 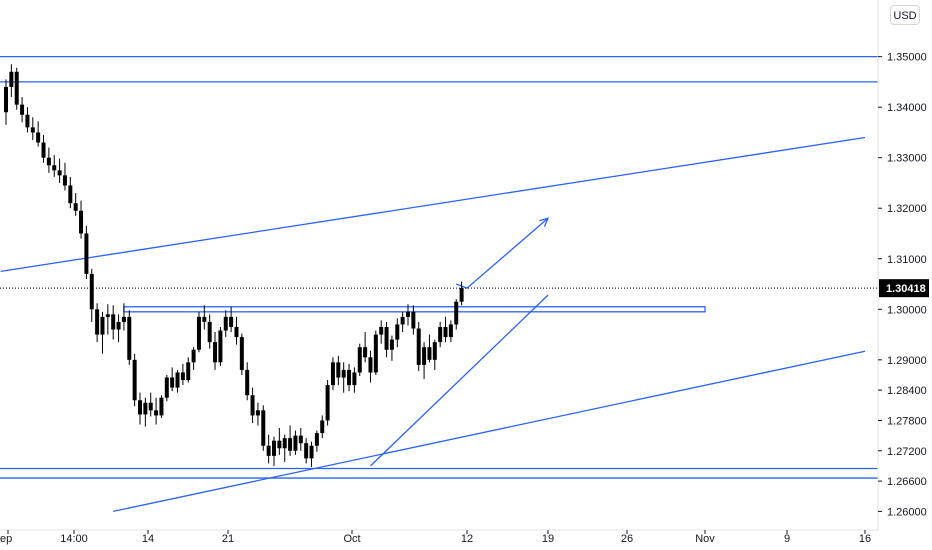 What do you see at coordinates (865, 539) in the screenshot?
I see `time-tick-label: 16` at bounding box center [865, 539].